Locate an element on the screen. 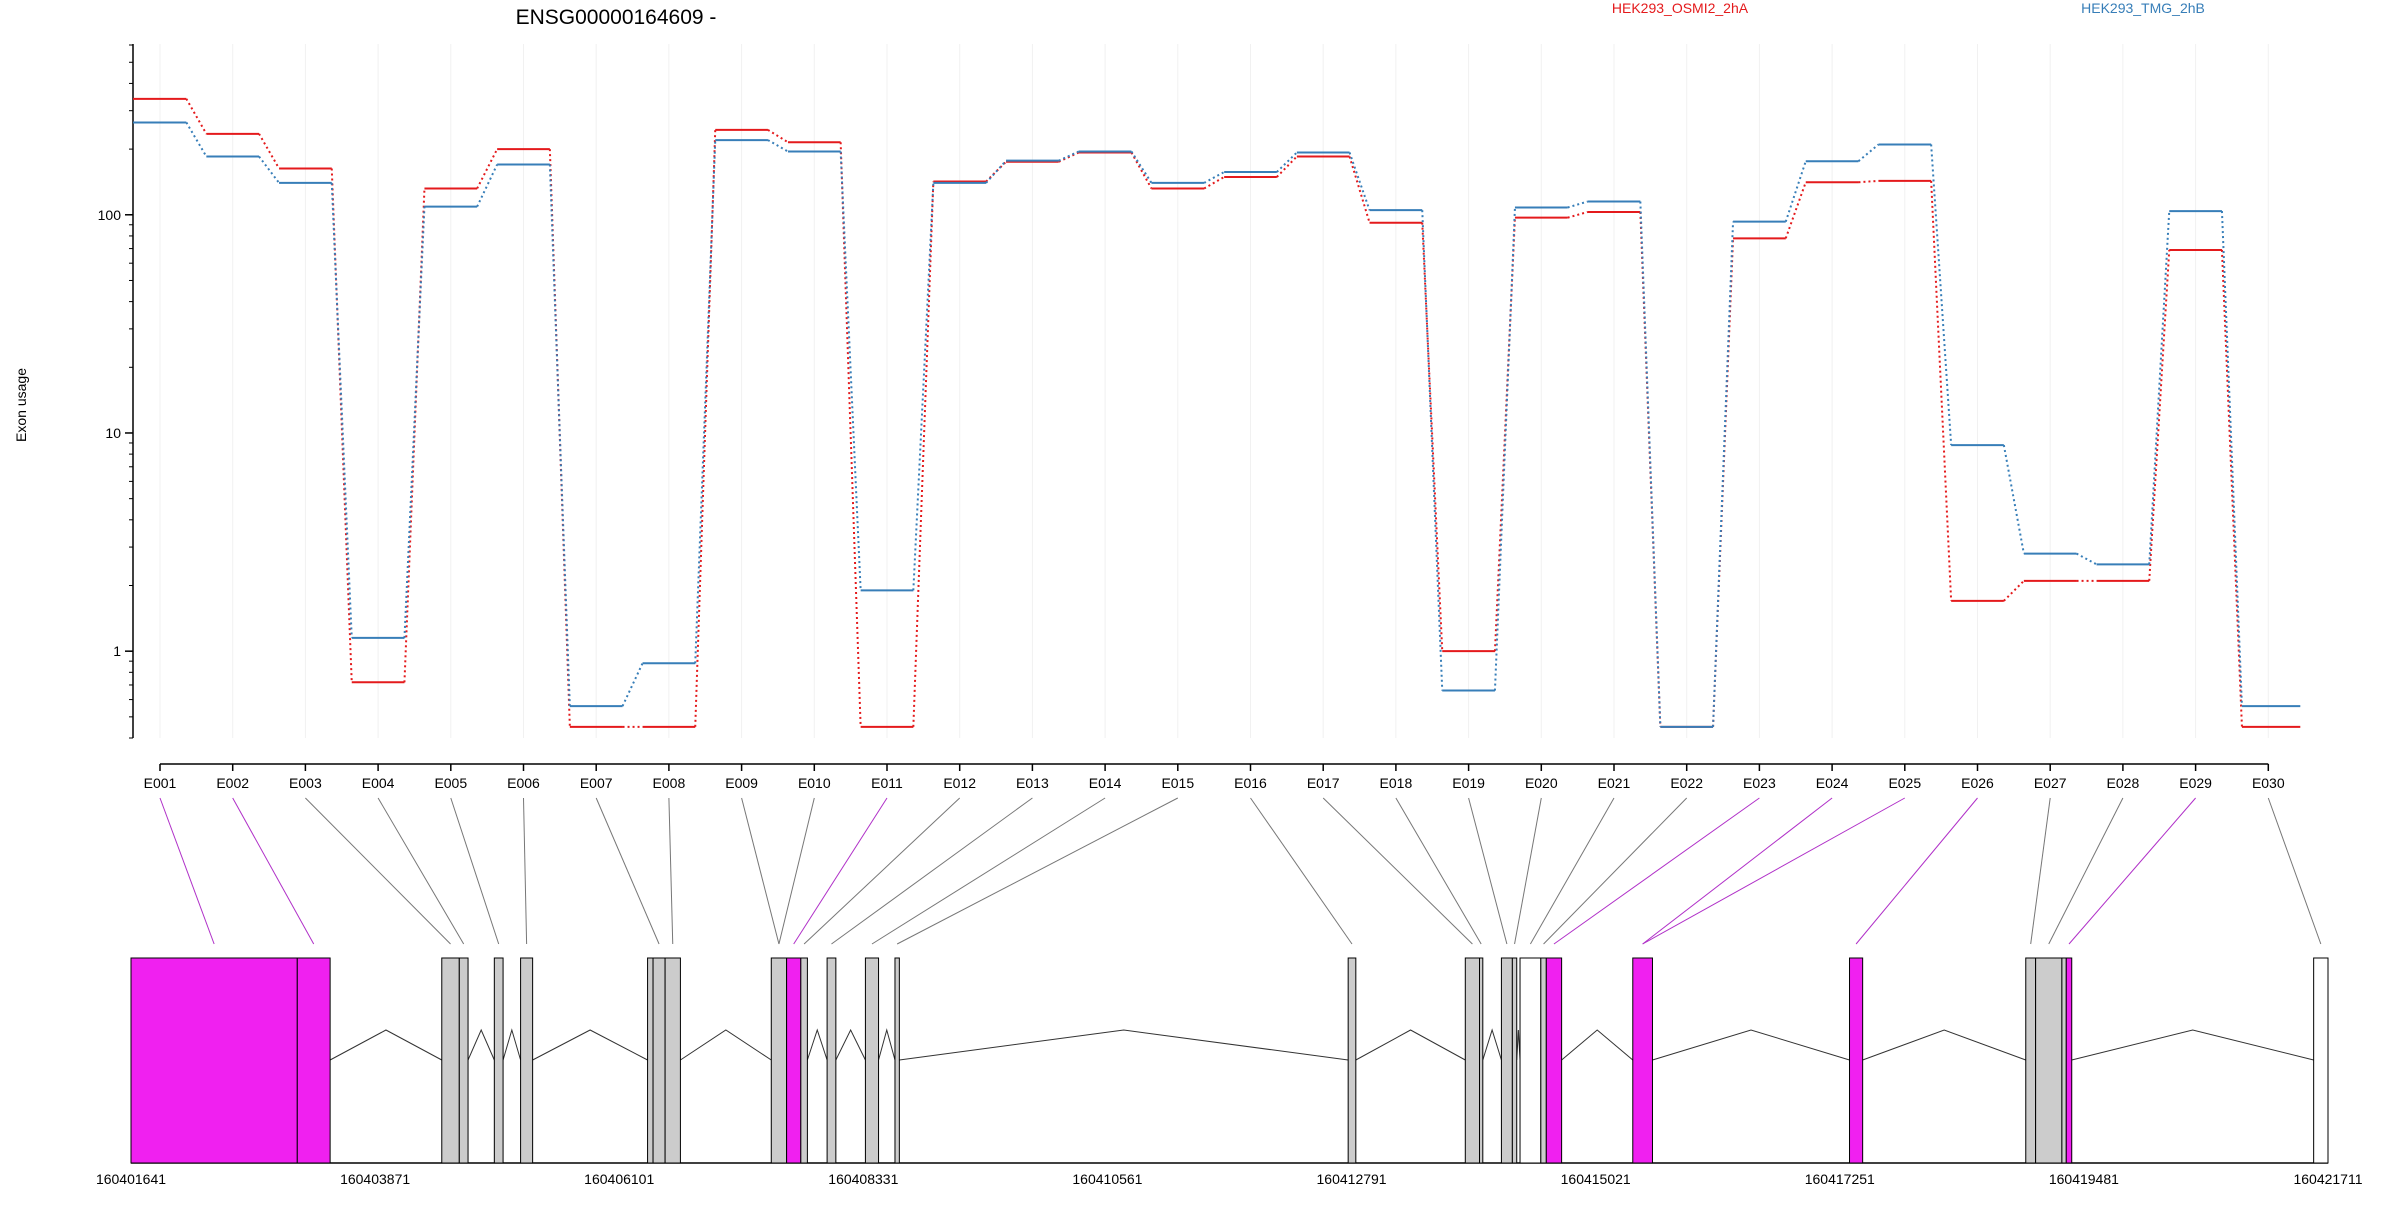  x-tick-label: E014 is located at coordinates (1105, 783).